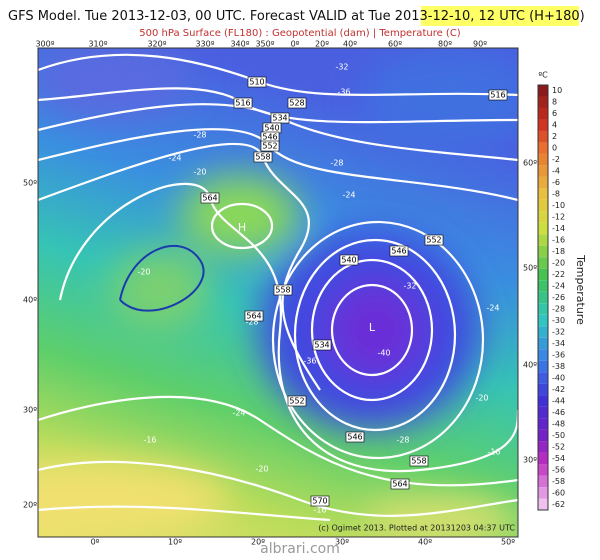  Describe the element at coordinates (554, 102) in the screenshot. I see `colorbar-tick-label: 8` at that location.